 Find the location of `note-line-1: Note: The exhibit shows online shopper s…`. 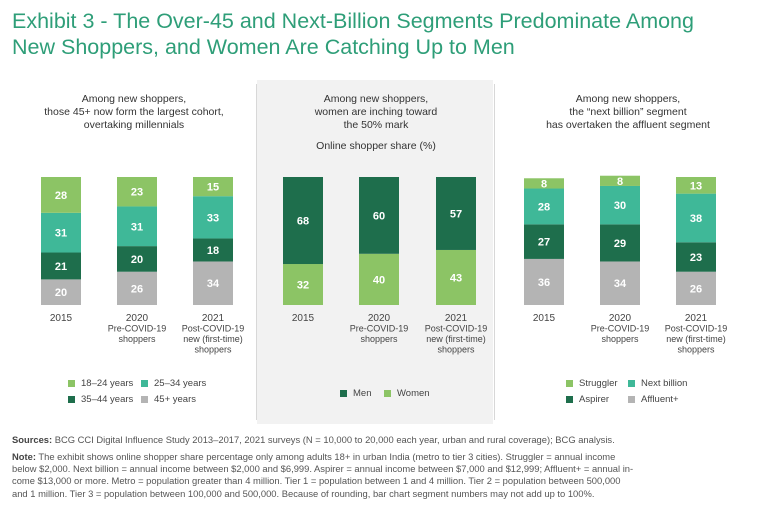

note-line-1: Note: The exhibit shows online shopper s… is located at coordinates (384, 457).